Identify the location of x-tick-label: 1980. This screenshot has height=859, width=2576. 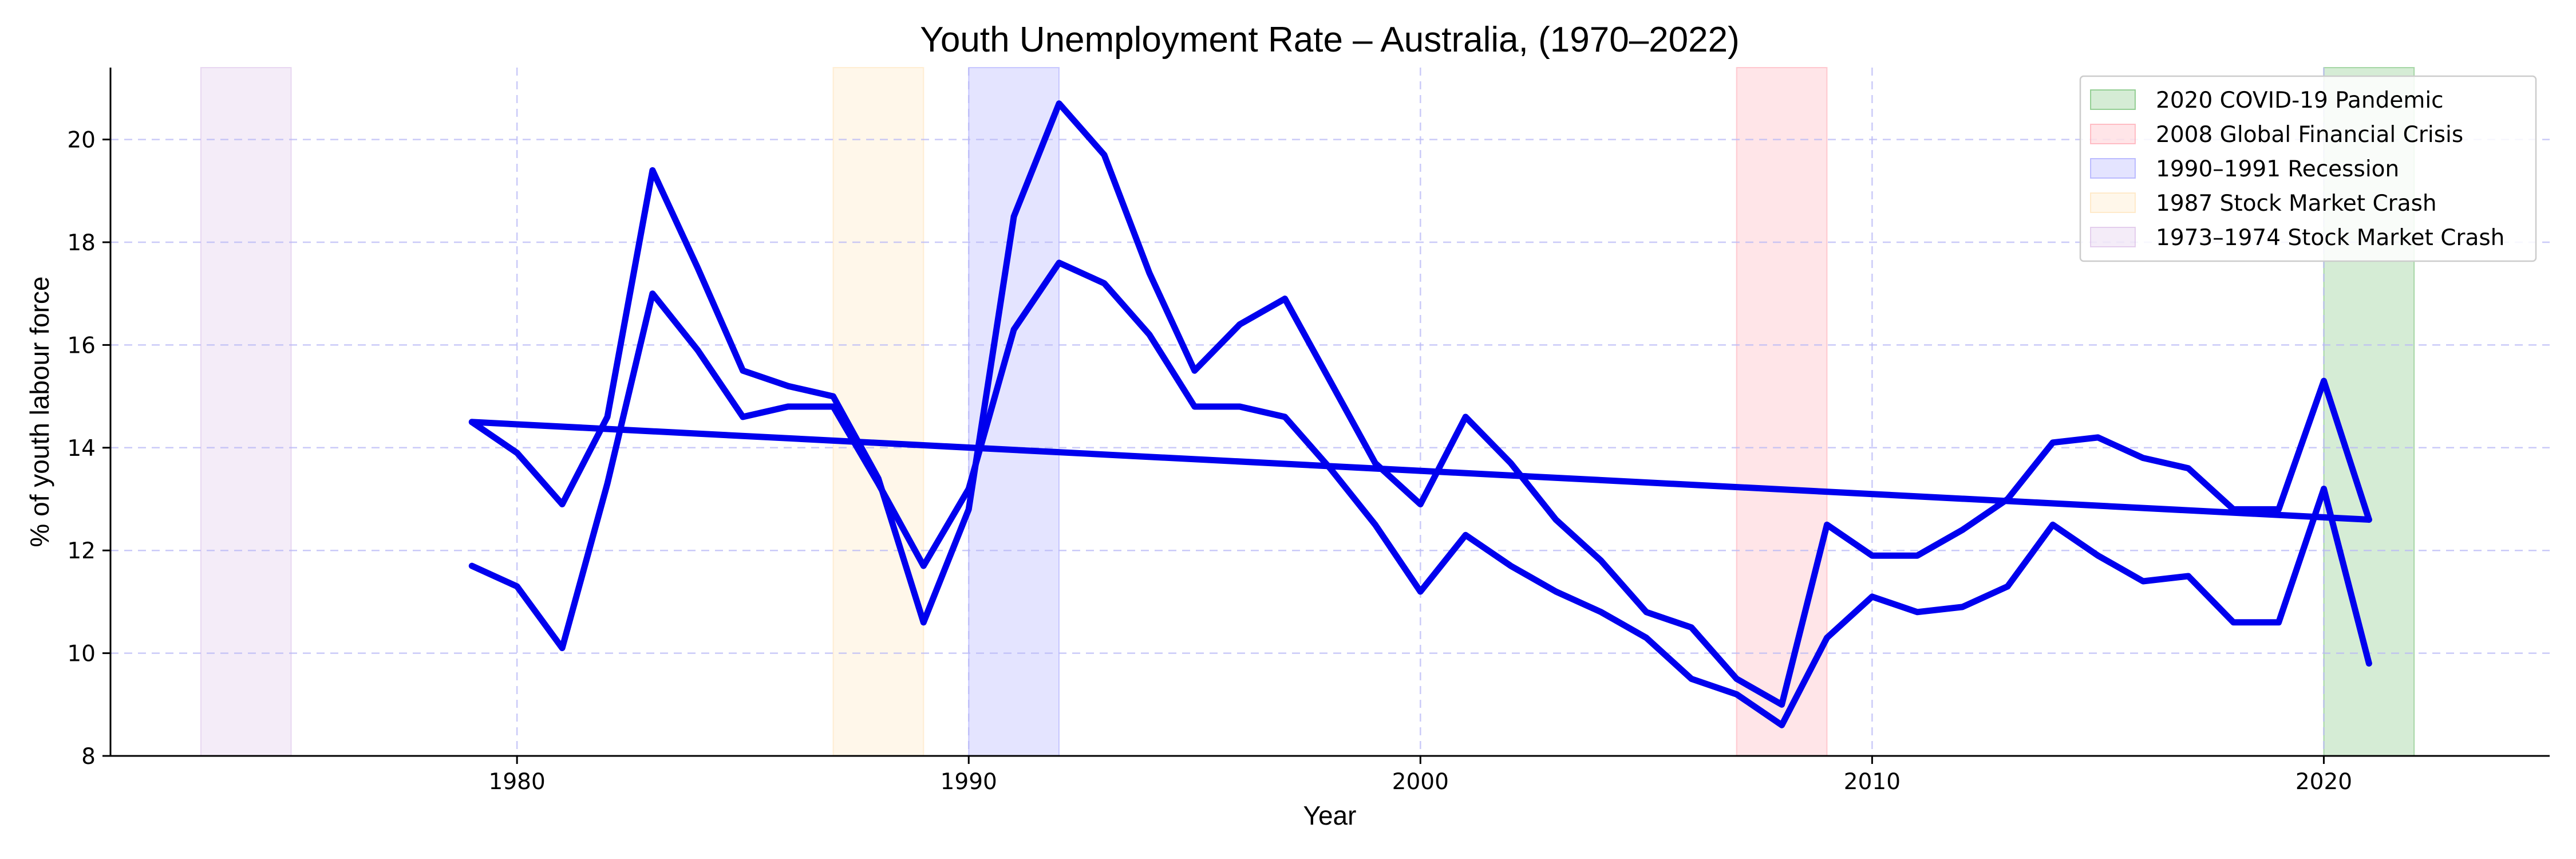
(517, 782).